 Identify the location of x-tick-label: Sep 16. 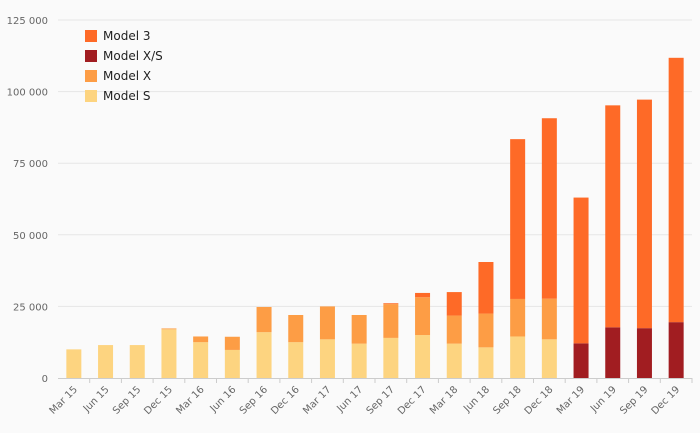
(254, 400).